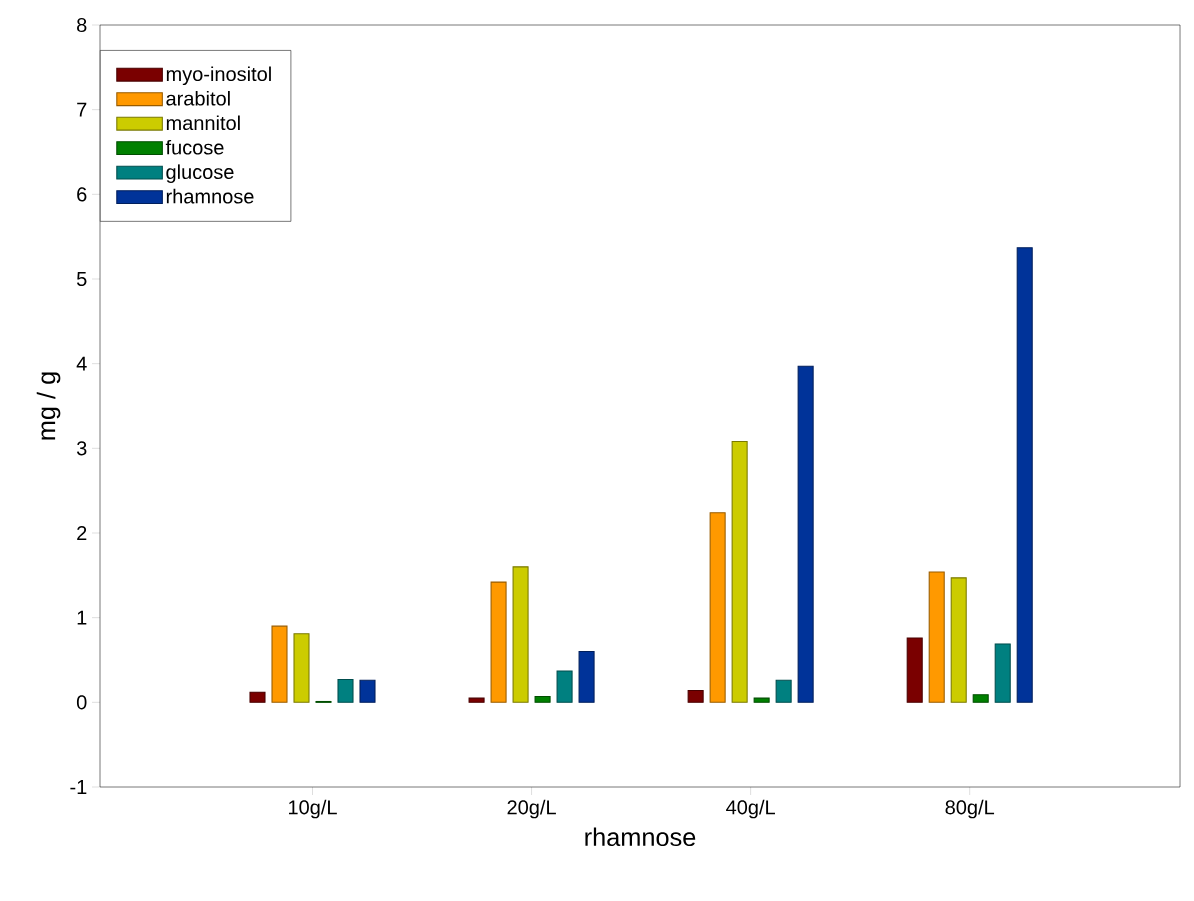  What do you see at coordinates (640, 837) in the screenshot?
I see `x-axis-title: rhamnose` at bounding box center [640, 837].